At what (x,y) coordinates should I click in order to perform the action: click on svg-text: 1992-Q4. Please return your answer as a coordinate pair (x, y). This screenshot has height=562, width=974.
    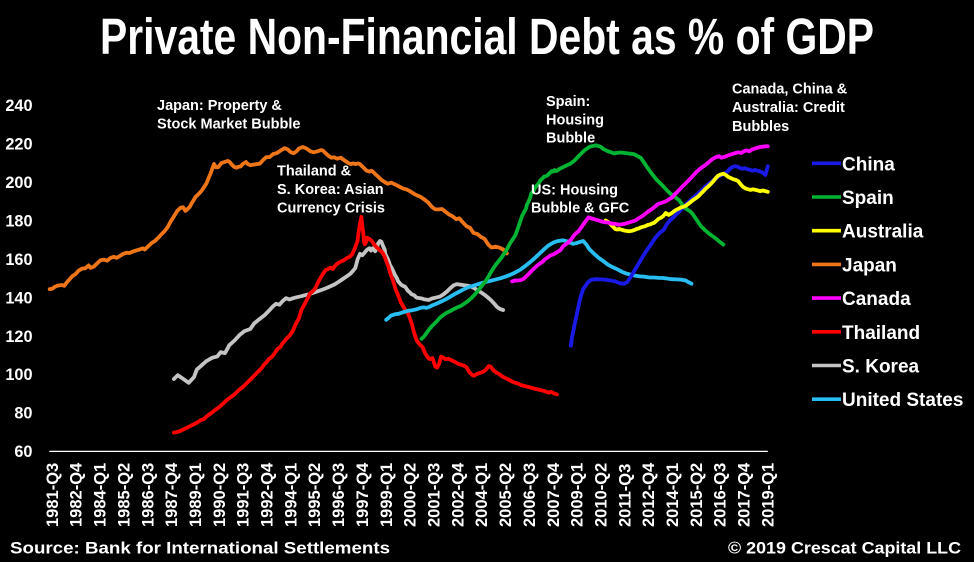
    Looking at the image, I should click on (268, 494).